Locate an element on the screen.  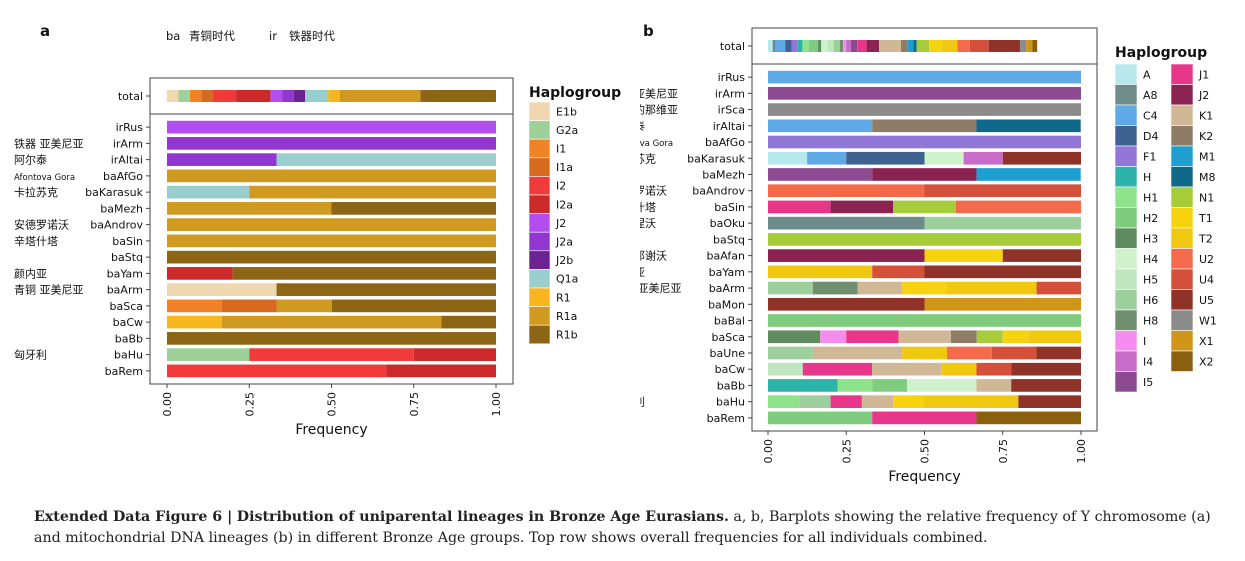
legend-label-I5: I5 is located at coordinates (1148, 382).